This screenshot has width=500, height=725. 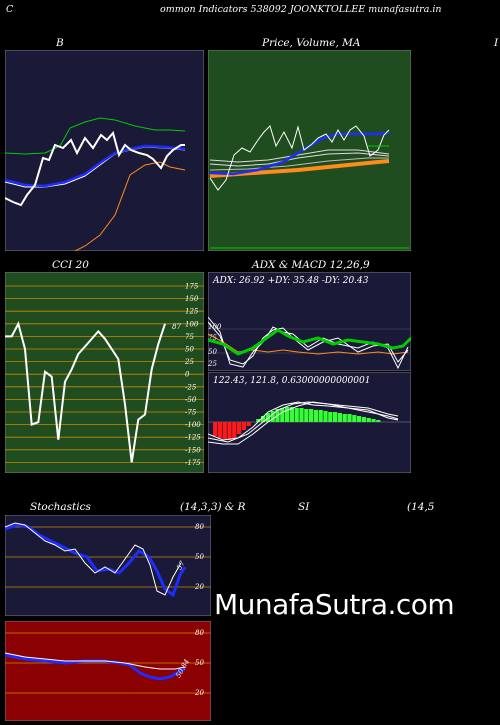 What do you see at coordinates (95, 136) in the screenshot?
I see `bb-upper-band` at bounding box center [95, 136].